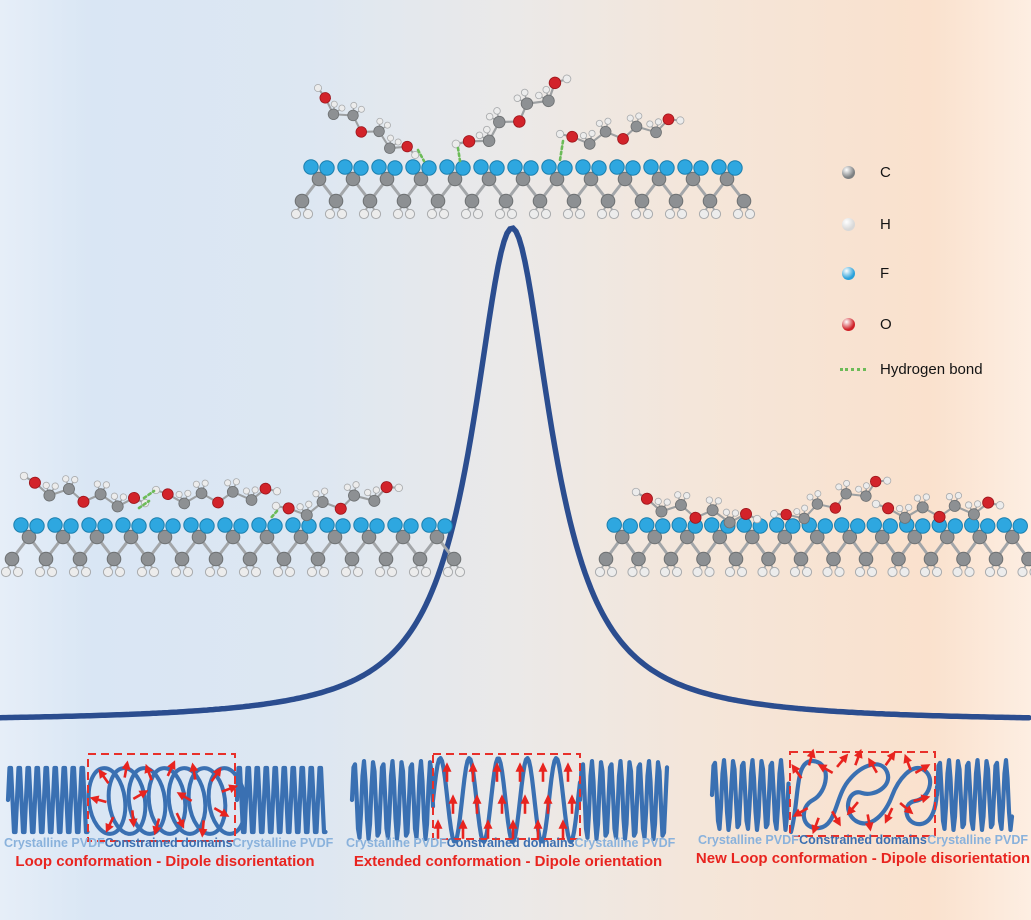 The image size is (1031, 920). Describe the element at coordinates (865, 172) in the screenshot. I see `legend-item-carbon: C` at that location.